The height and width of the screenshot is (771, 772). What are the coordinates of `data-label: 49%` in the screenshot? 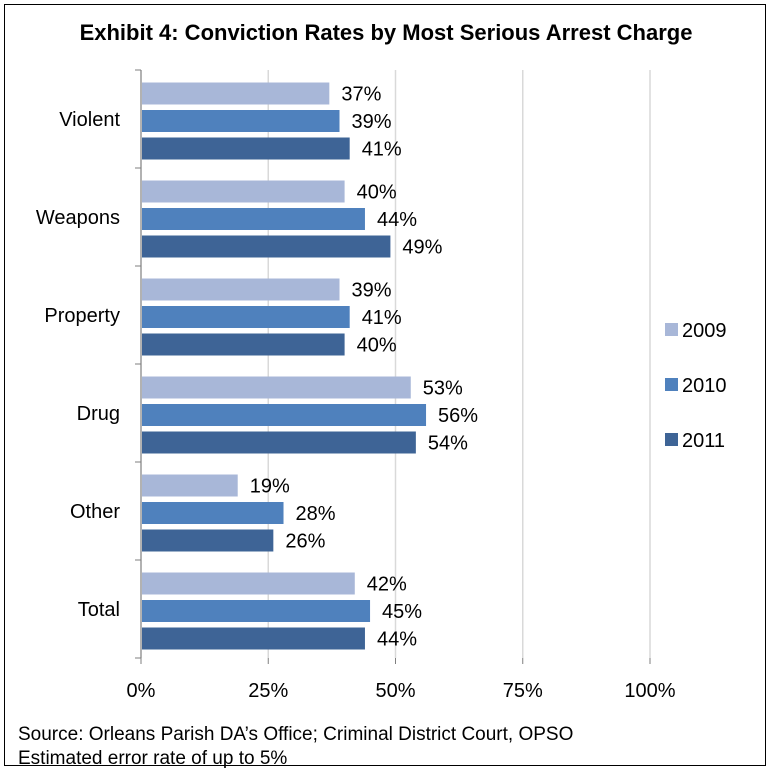 It's located at (422, 248).